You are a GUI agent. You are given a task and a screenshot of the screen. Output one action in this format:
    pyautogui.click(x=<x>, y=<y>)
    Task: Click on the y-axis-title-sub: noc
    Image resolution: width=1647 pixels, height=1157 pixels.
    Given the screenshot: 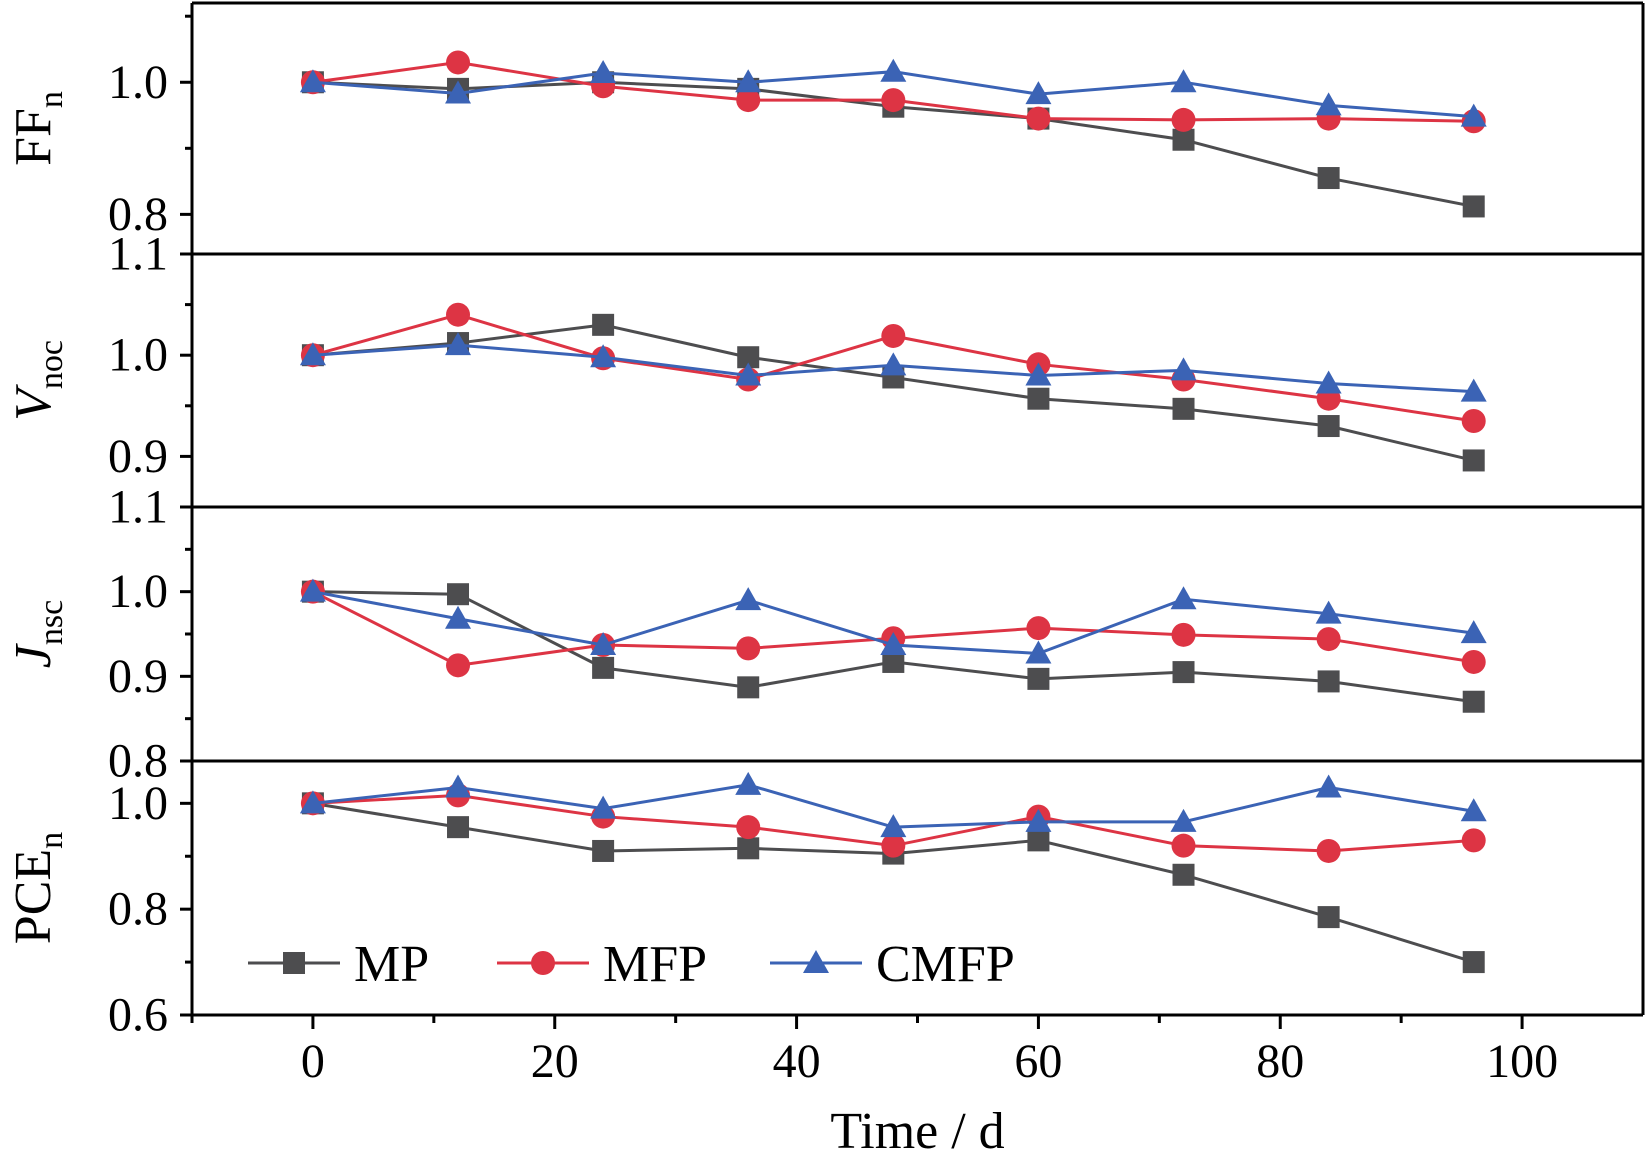 What is the action you would take?
    pyautogui.click(x=51, y=364)
    